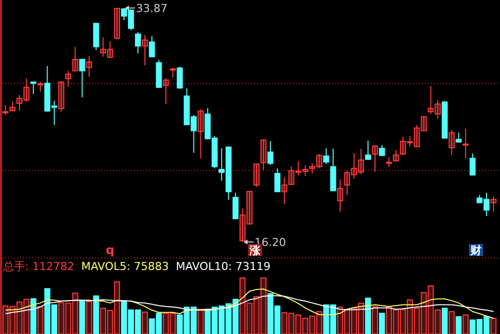  What do you see at coordinates (125, 266) in the screenshot?
I see `text: MAVOL5: 75883` at bounding box center [125, 266].